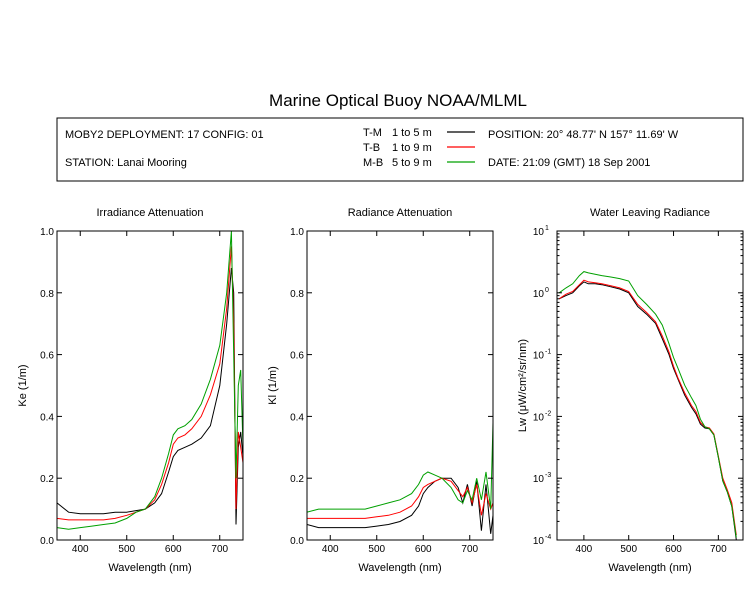 Image resolution: width=750 pixels, height=600 pixels. I want to click on legend-item-t-b: T-B 1 to 9 m, so click(419, 148).